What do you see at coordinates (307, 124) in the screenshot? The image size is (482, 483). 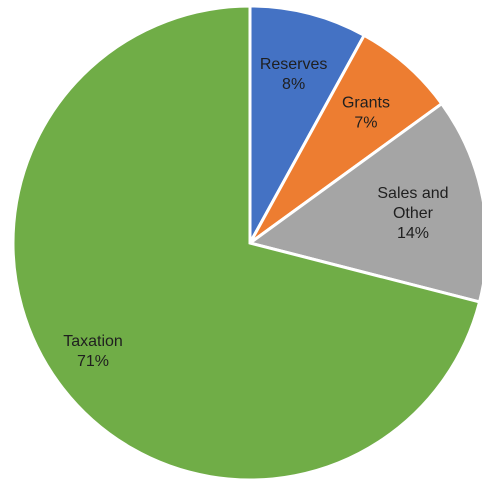 I see `pie-slice-reserves` at bounding box center [307, 124].